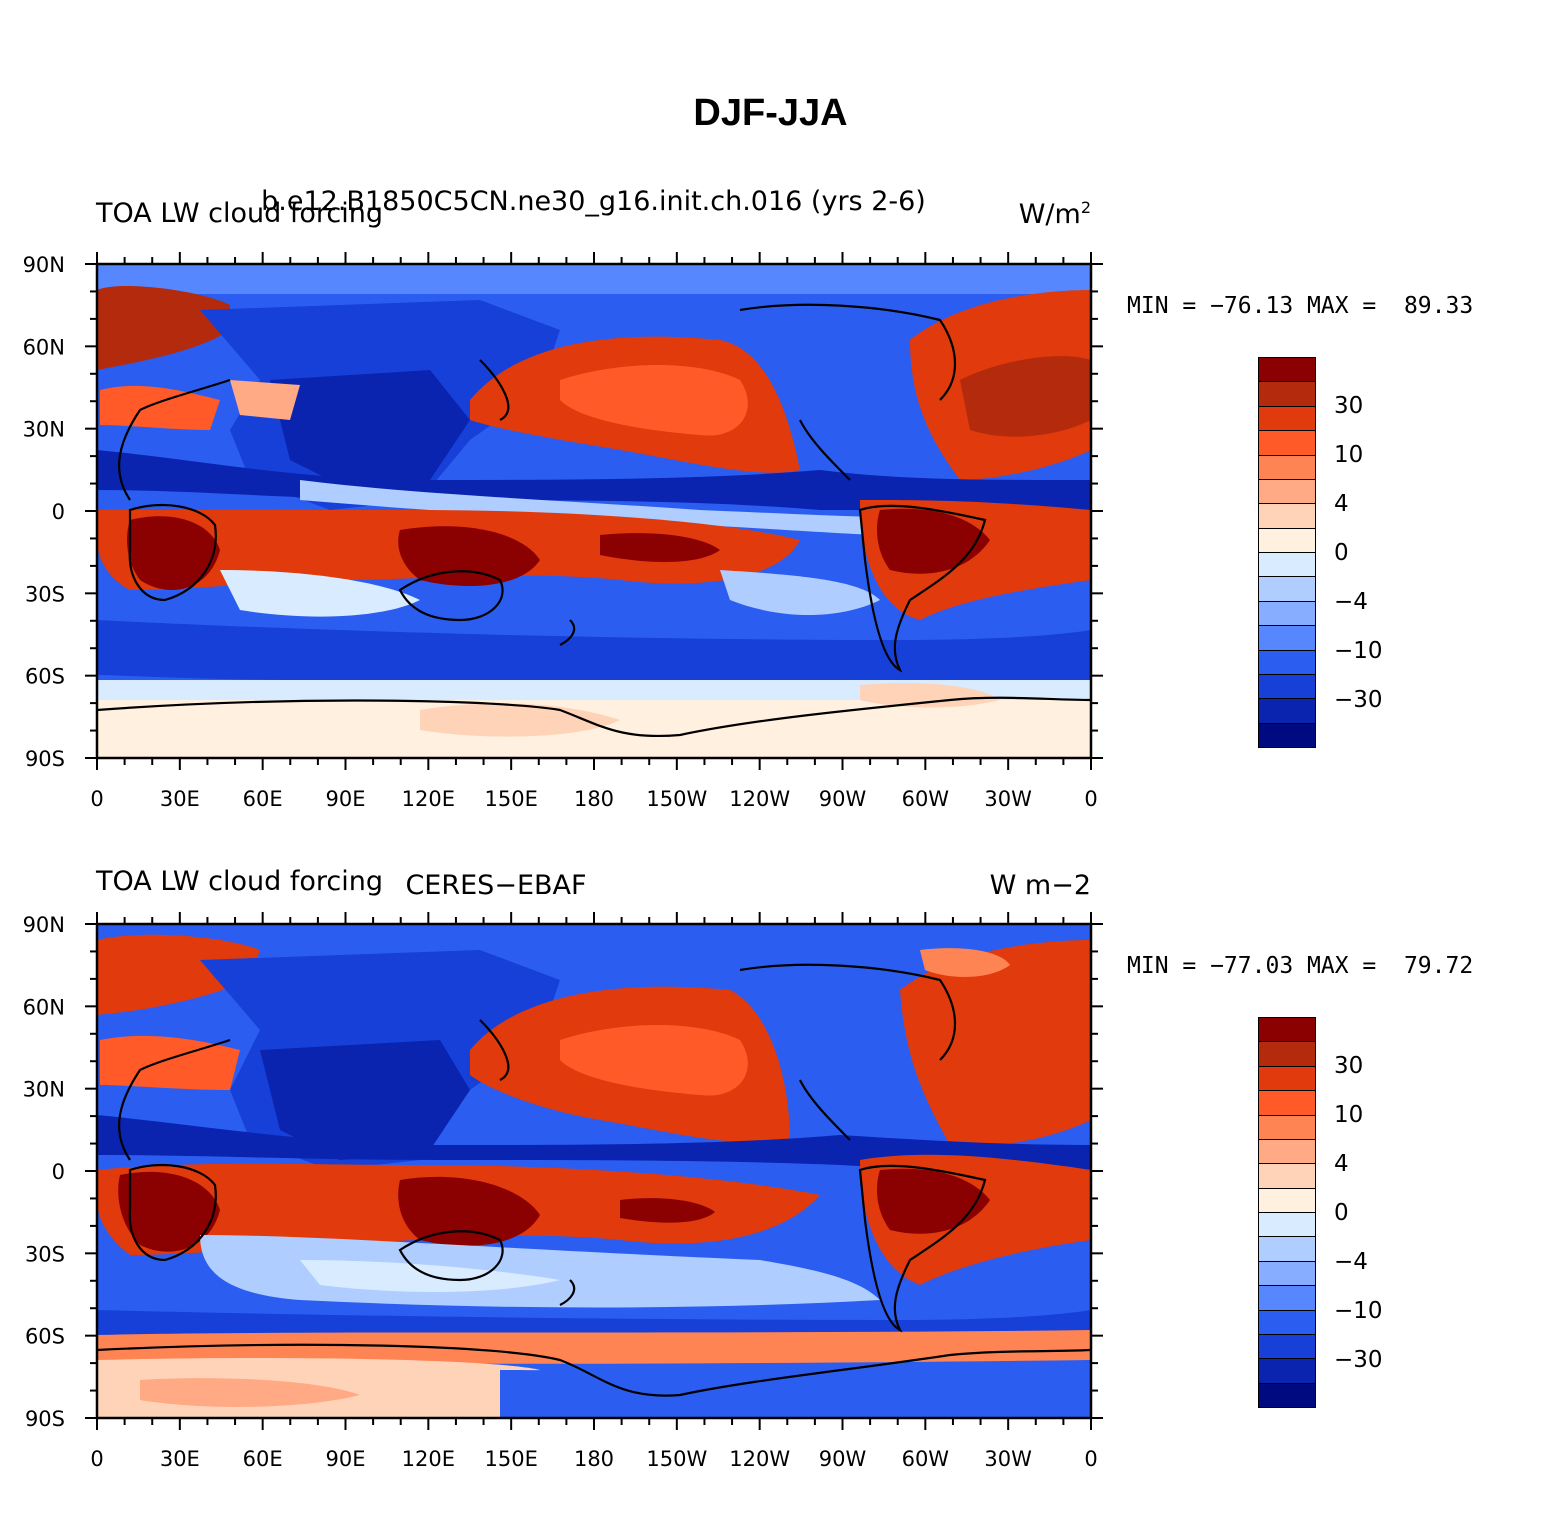  I want to click on page-title: DJF-JJA, so click(770, 113).